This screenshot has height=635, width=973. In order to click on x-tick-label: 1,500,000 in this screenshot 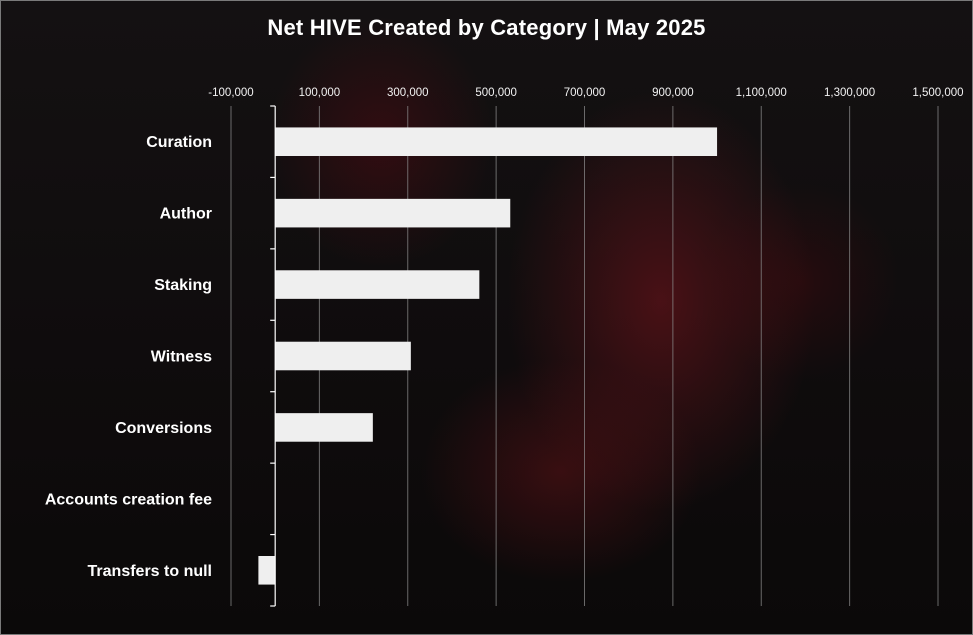, I will do `click(937, 93)`.